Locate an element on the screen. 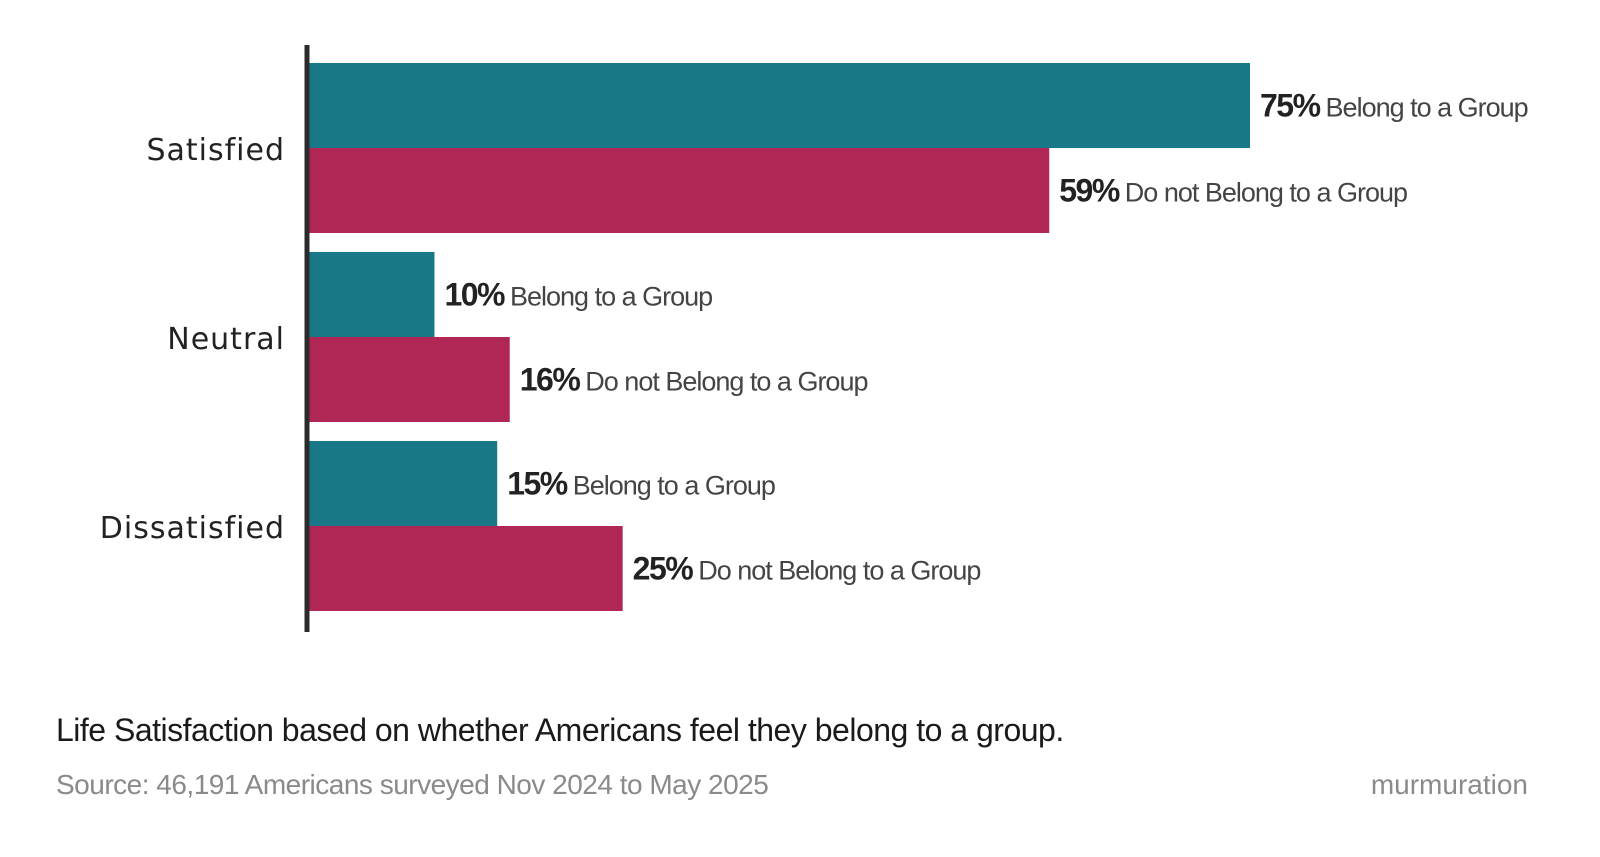 The image size is (1600, 857). data-value: 25% is located at coordinates (663, 569).